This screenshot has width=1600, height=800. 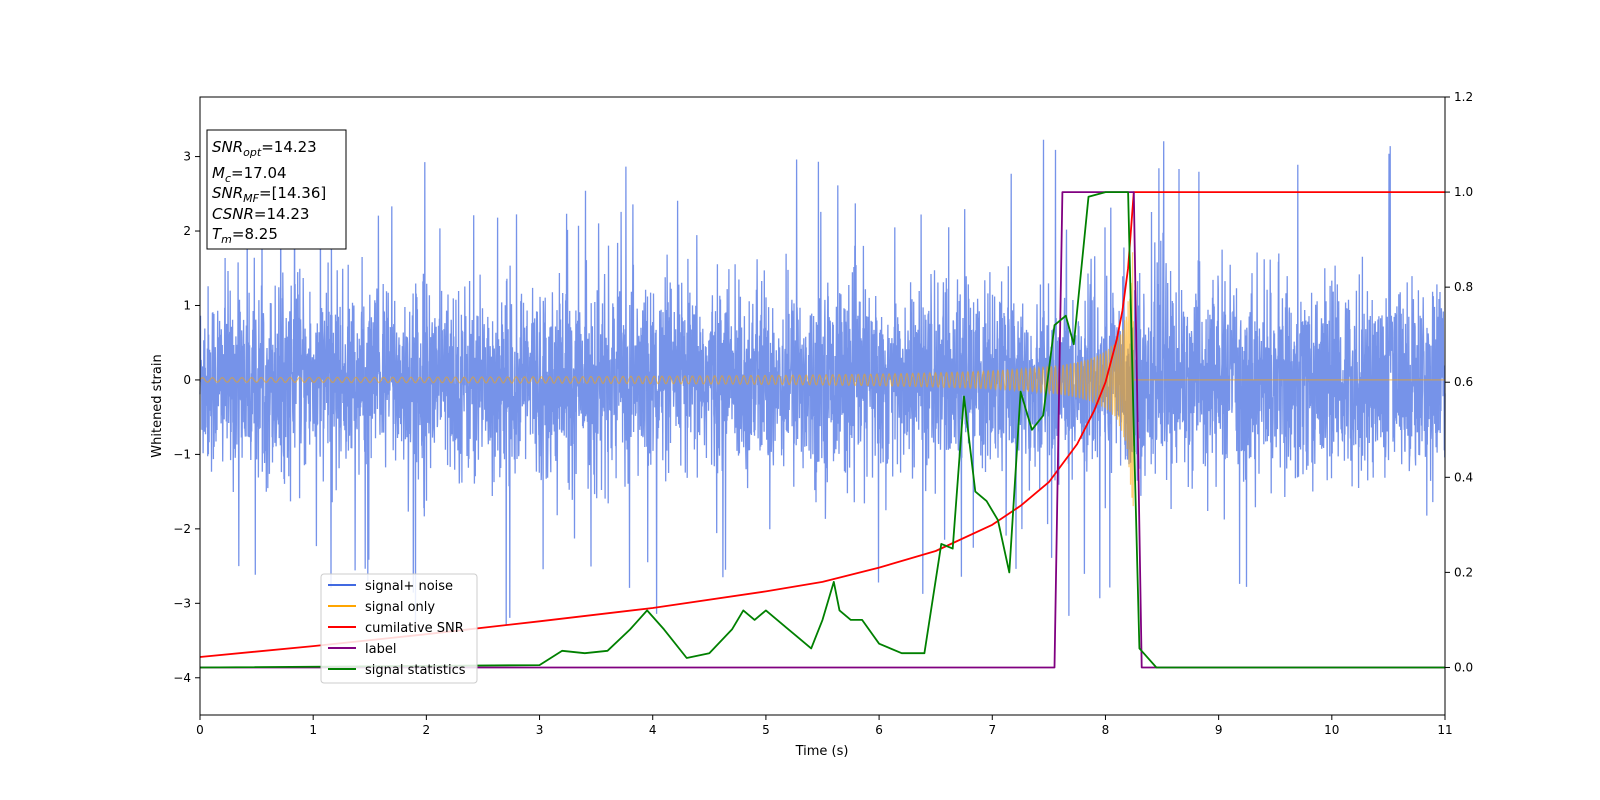 What do you see at coordinates (1106, 730) in the screenshot?
I see `x-tick-label: 8` at bounding box center [1106, 730].